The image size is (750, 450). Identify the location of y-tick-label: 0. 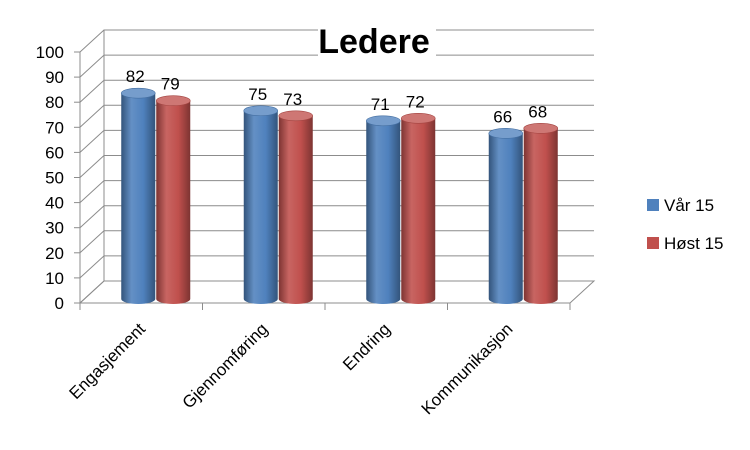
(59, 303).